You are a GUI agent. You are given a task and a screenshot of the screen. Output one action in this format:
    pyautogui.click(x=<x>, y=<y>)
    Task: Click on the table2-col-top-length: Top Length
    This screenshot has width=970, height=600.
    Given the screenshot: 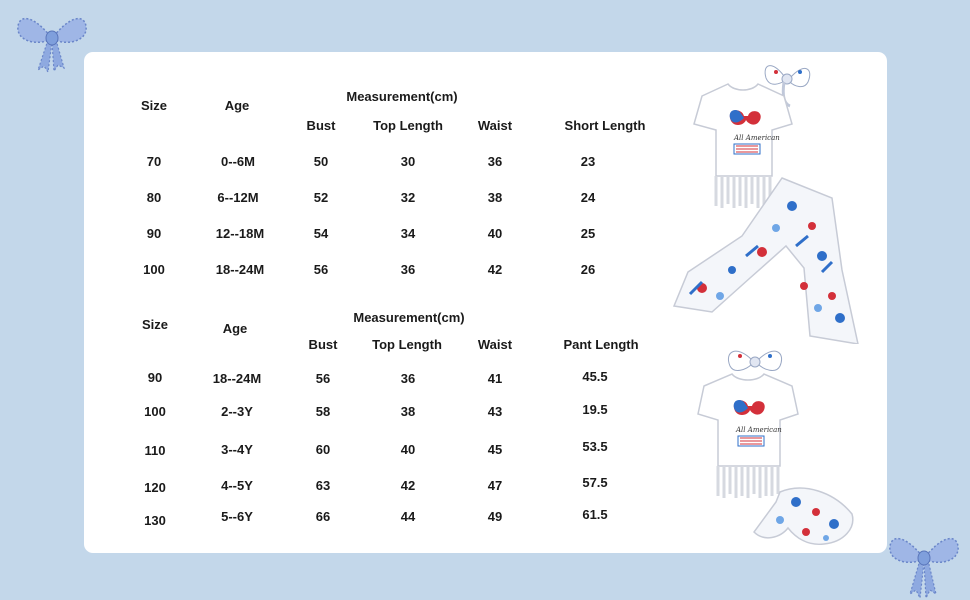 What is the action you would take?
    pyautogui.click(x=407, y=344)
    